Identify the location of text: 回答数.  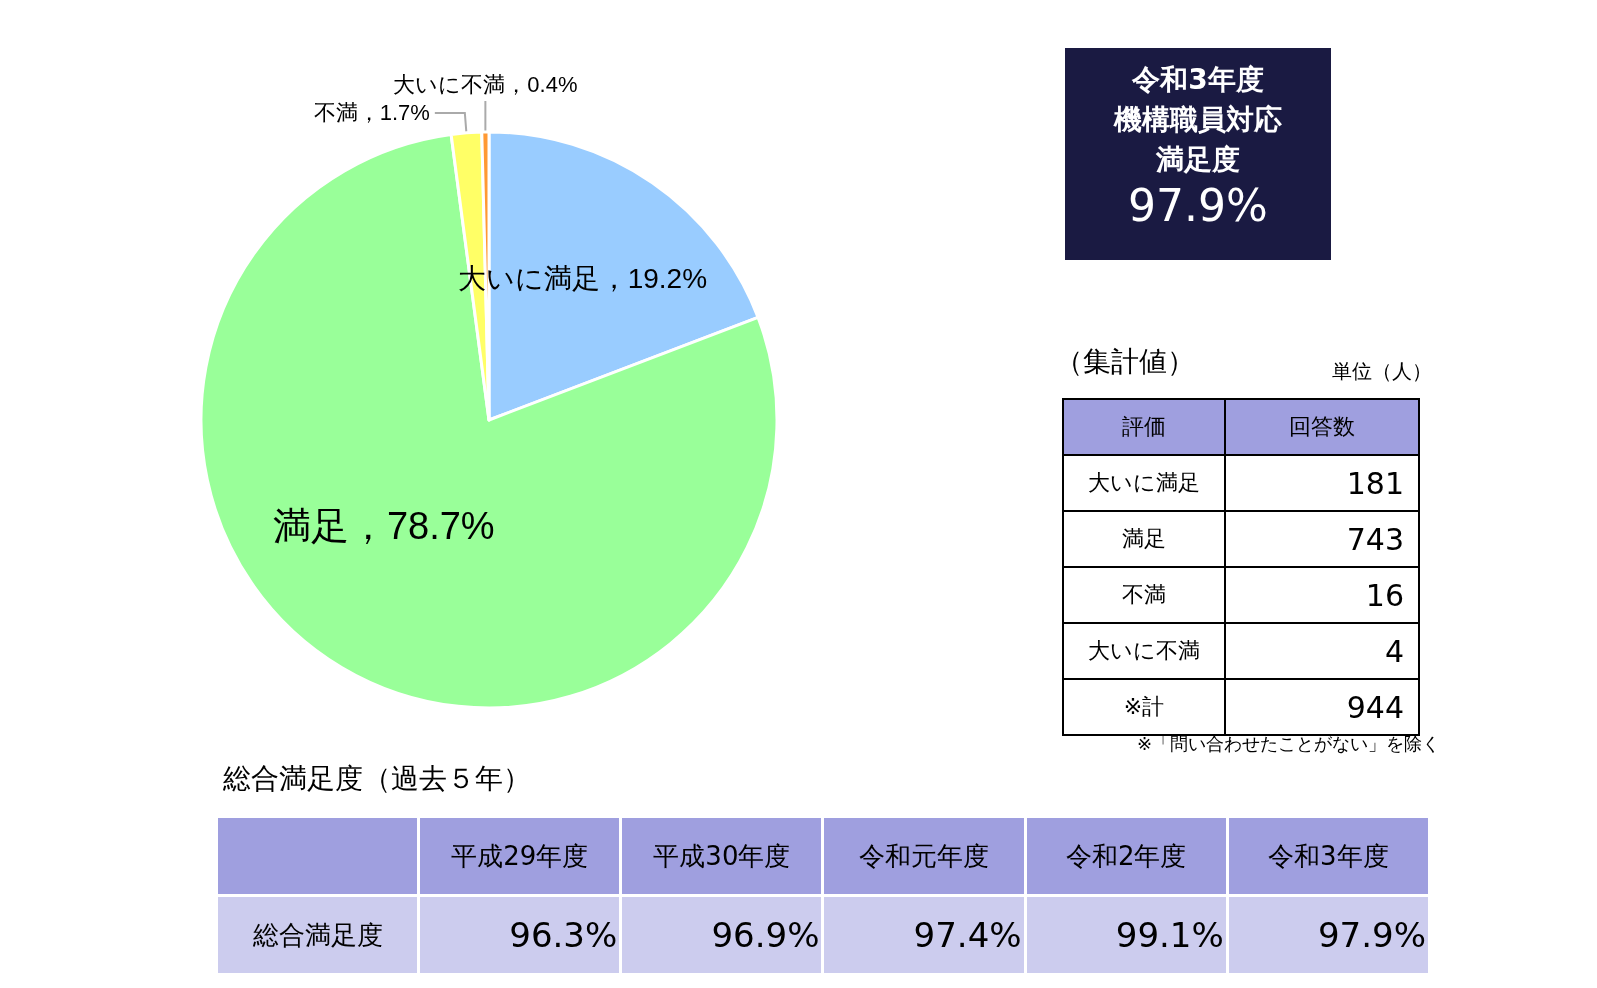
(1322, 427).